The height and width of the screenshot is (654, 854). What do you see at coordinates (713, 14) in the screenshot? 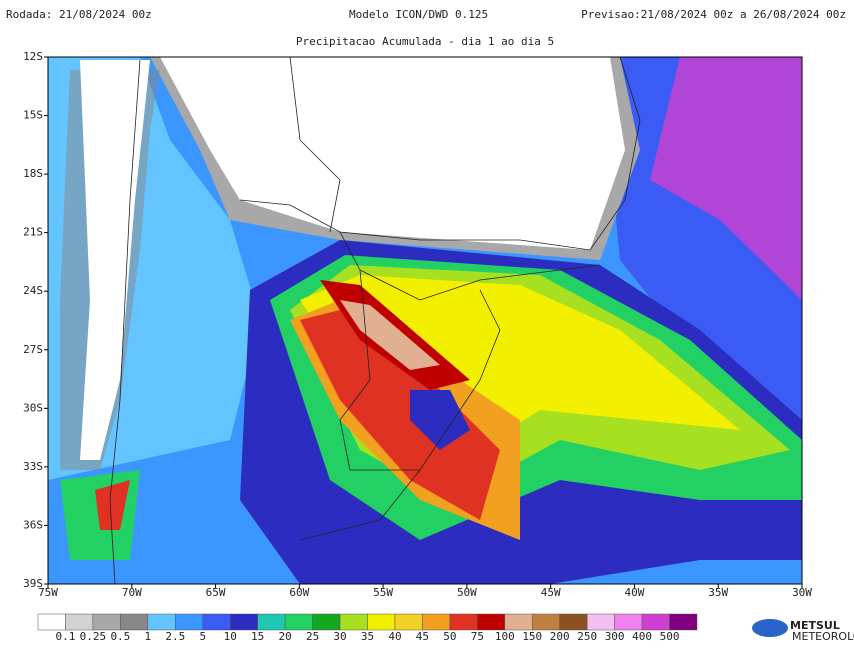
I see `forecast-label: Previsao:21/08/2024 00z a 26/08/2024 00z` at bounding box center [713, 14].